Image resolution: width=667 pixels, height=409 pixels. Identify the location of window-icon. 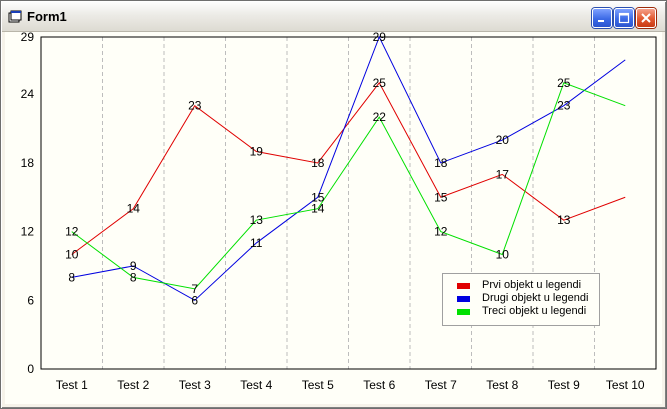
(15, 16).